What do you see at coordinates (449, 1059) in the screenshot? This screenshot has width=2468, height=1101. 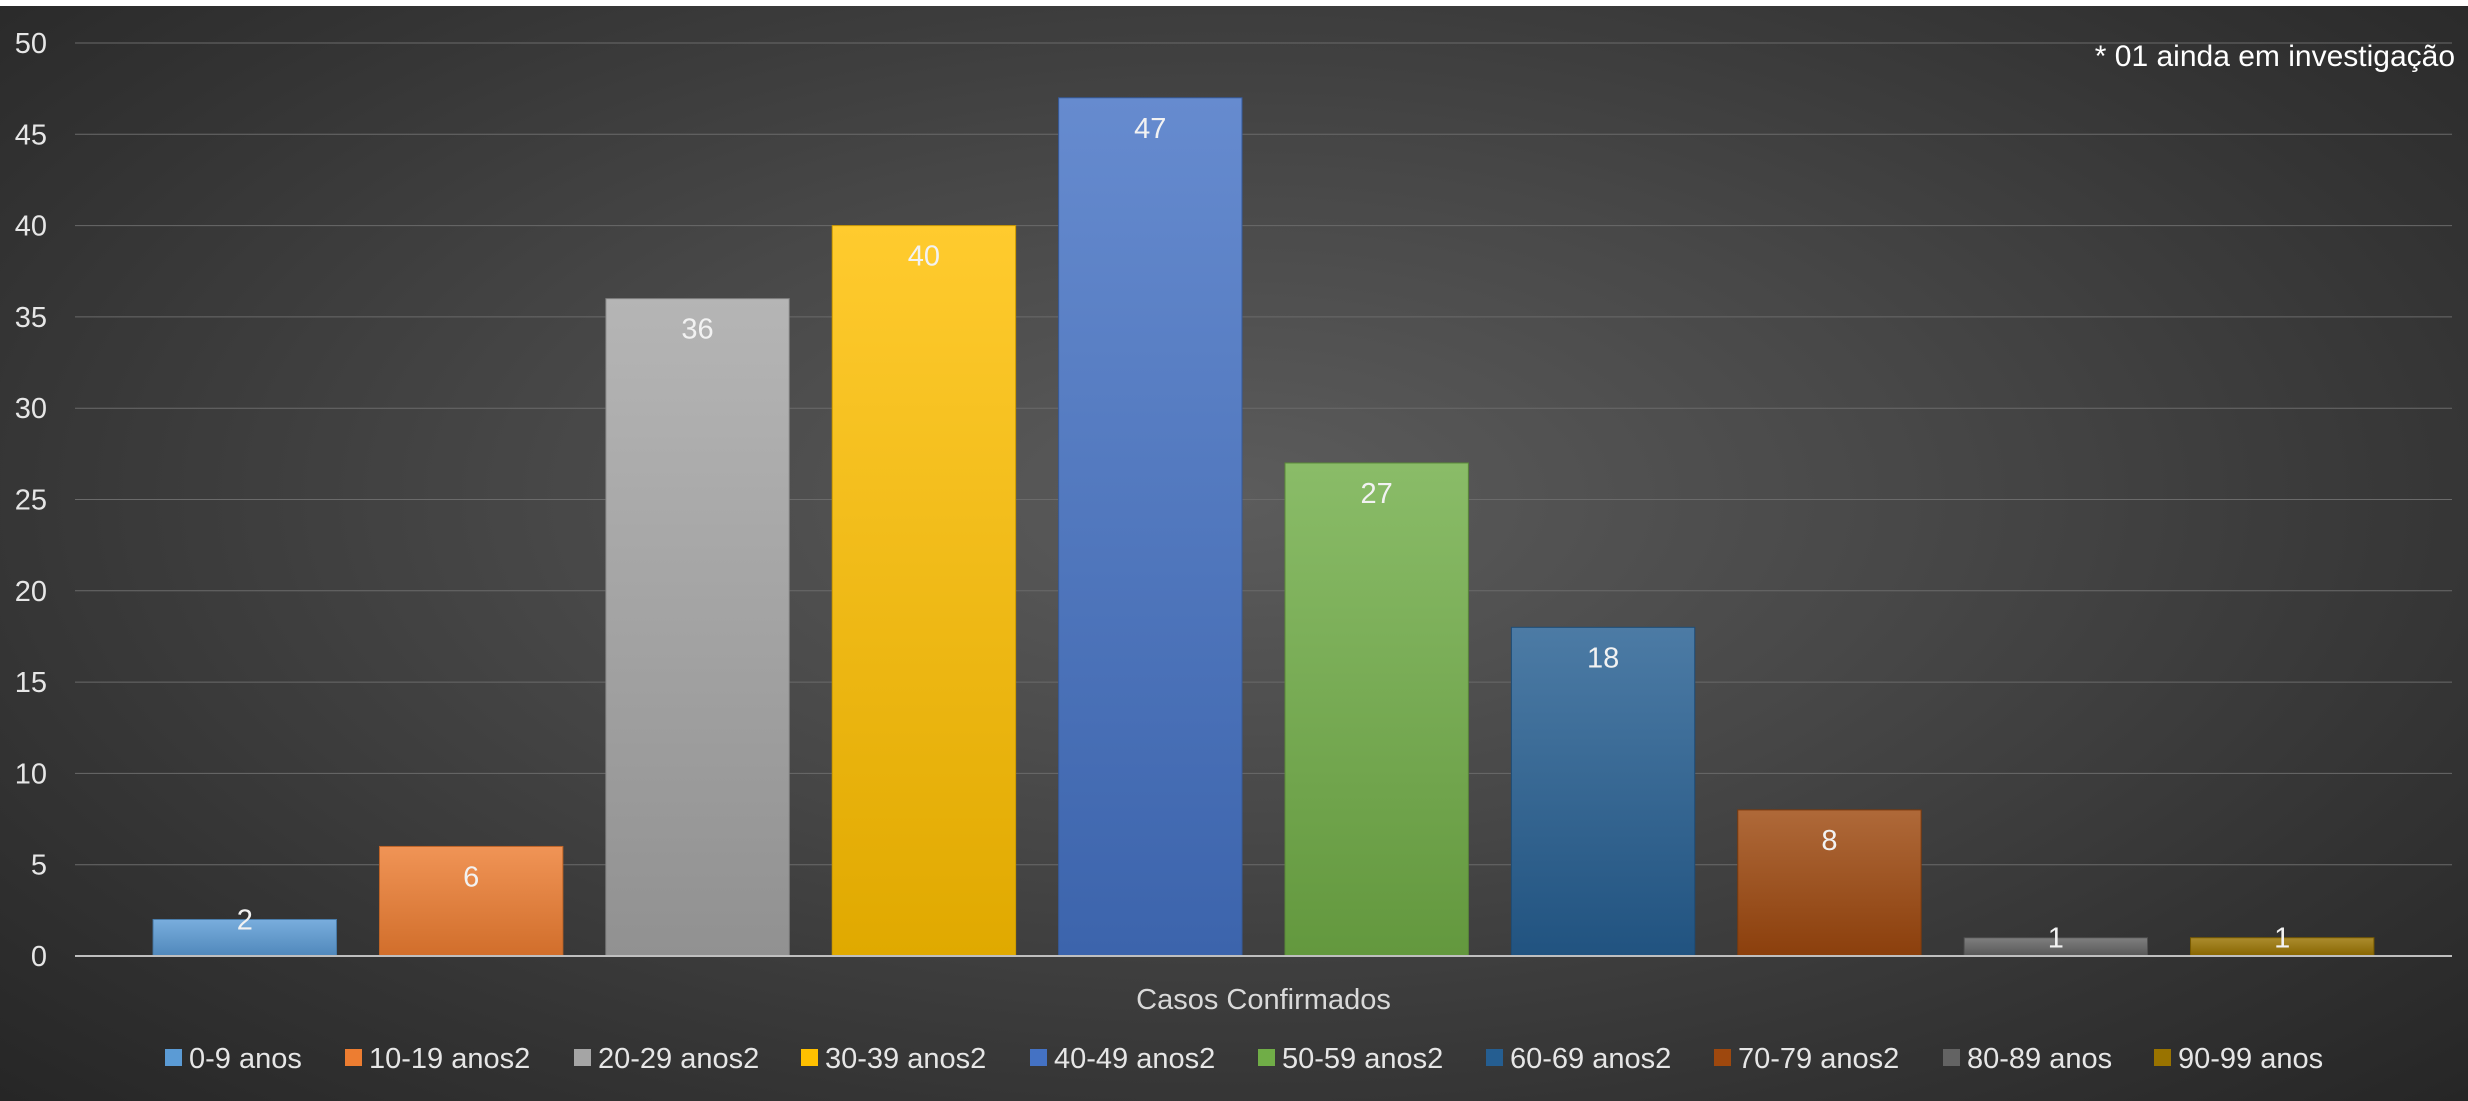 I see `legend-label: 10-19 anos2` at bounding box center [449, 1059].